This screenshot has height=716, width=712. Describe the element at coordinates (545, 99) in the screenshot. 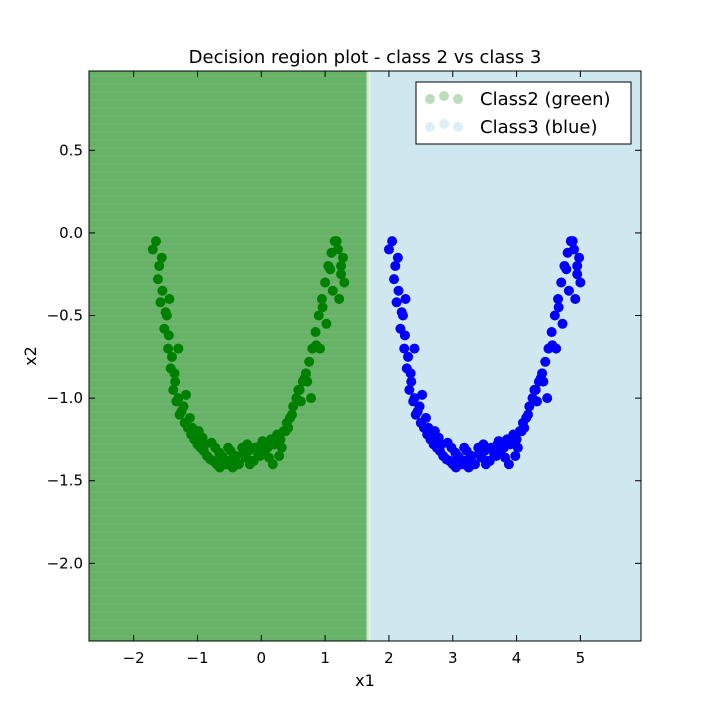

I see `legend-label: Class2 (green)` at that location.